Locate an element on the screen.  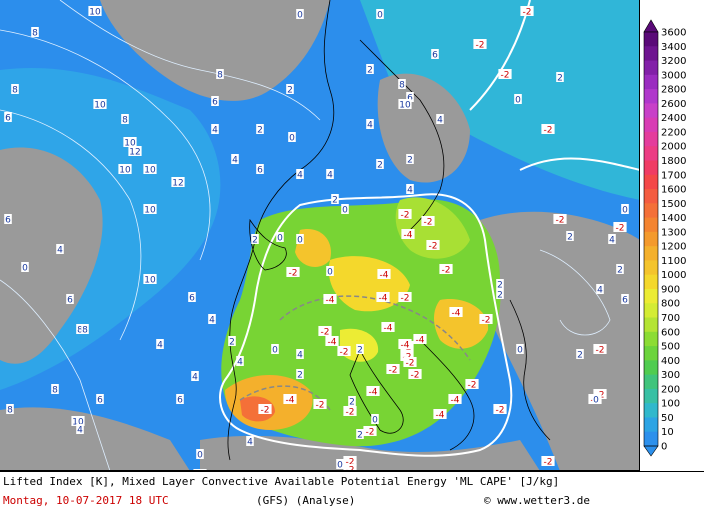
map-li-value: 8 is located at coordinates (10, 411).